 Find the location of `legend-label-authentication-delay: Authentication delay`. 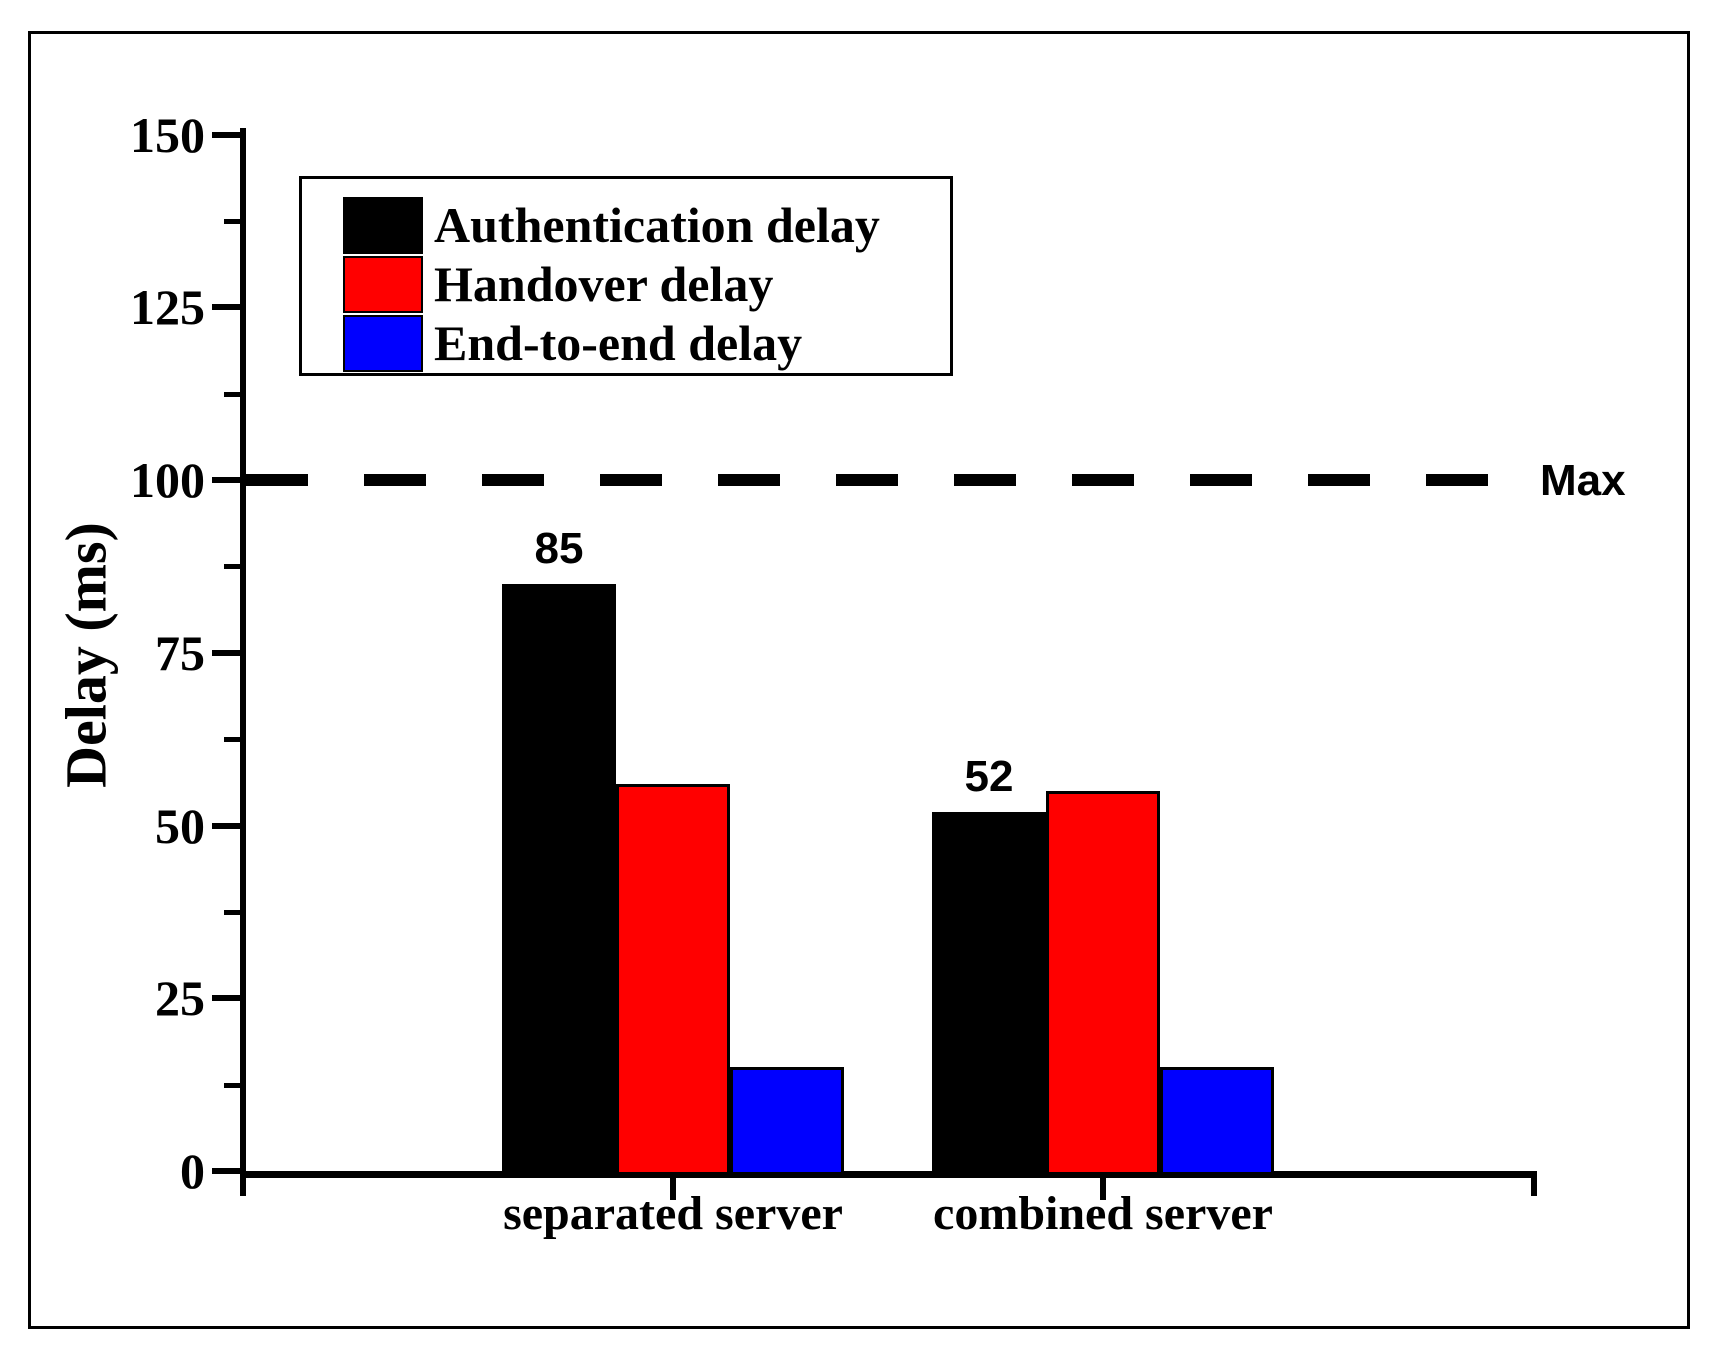

legend-label-authentication-delay: Authentication delay is located at coordinates (657, 225).